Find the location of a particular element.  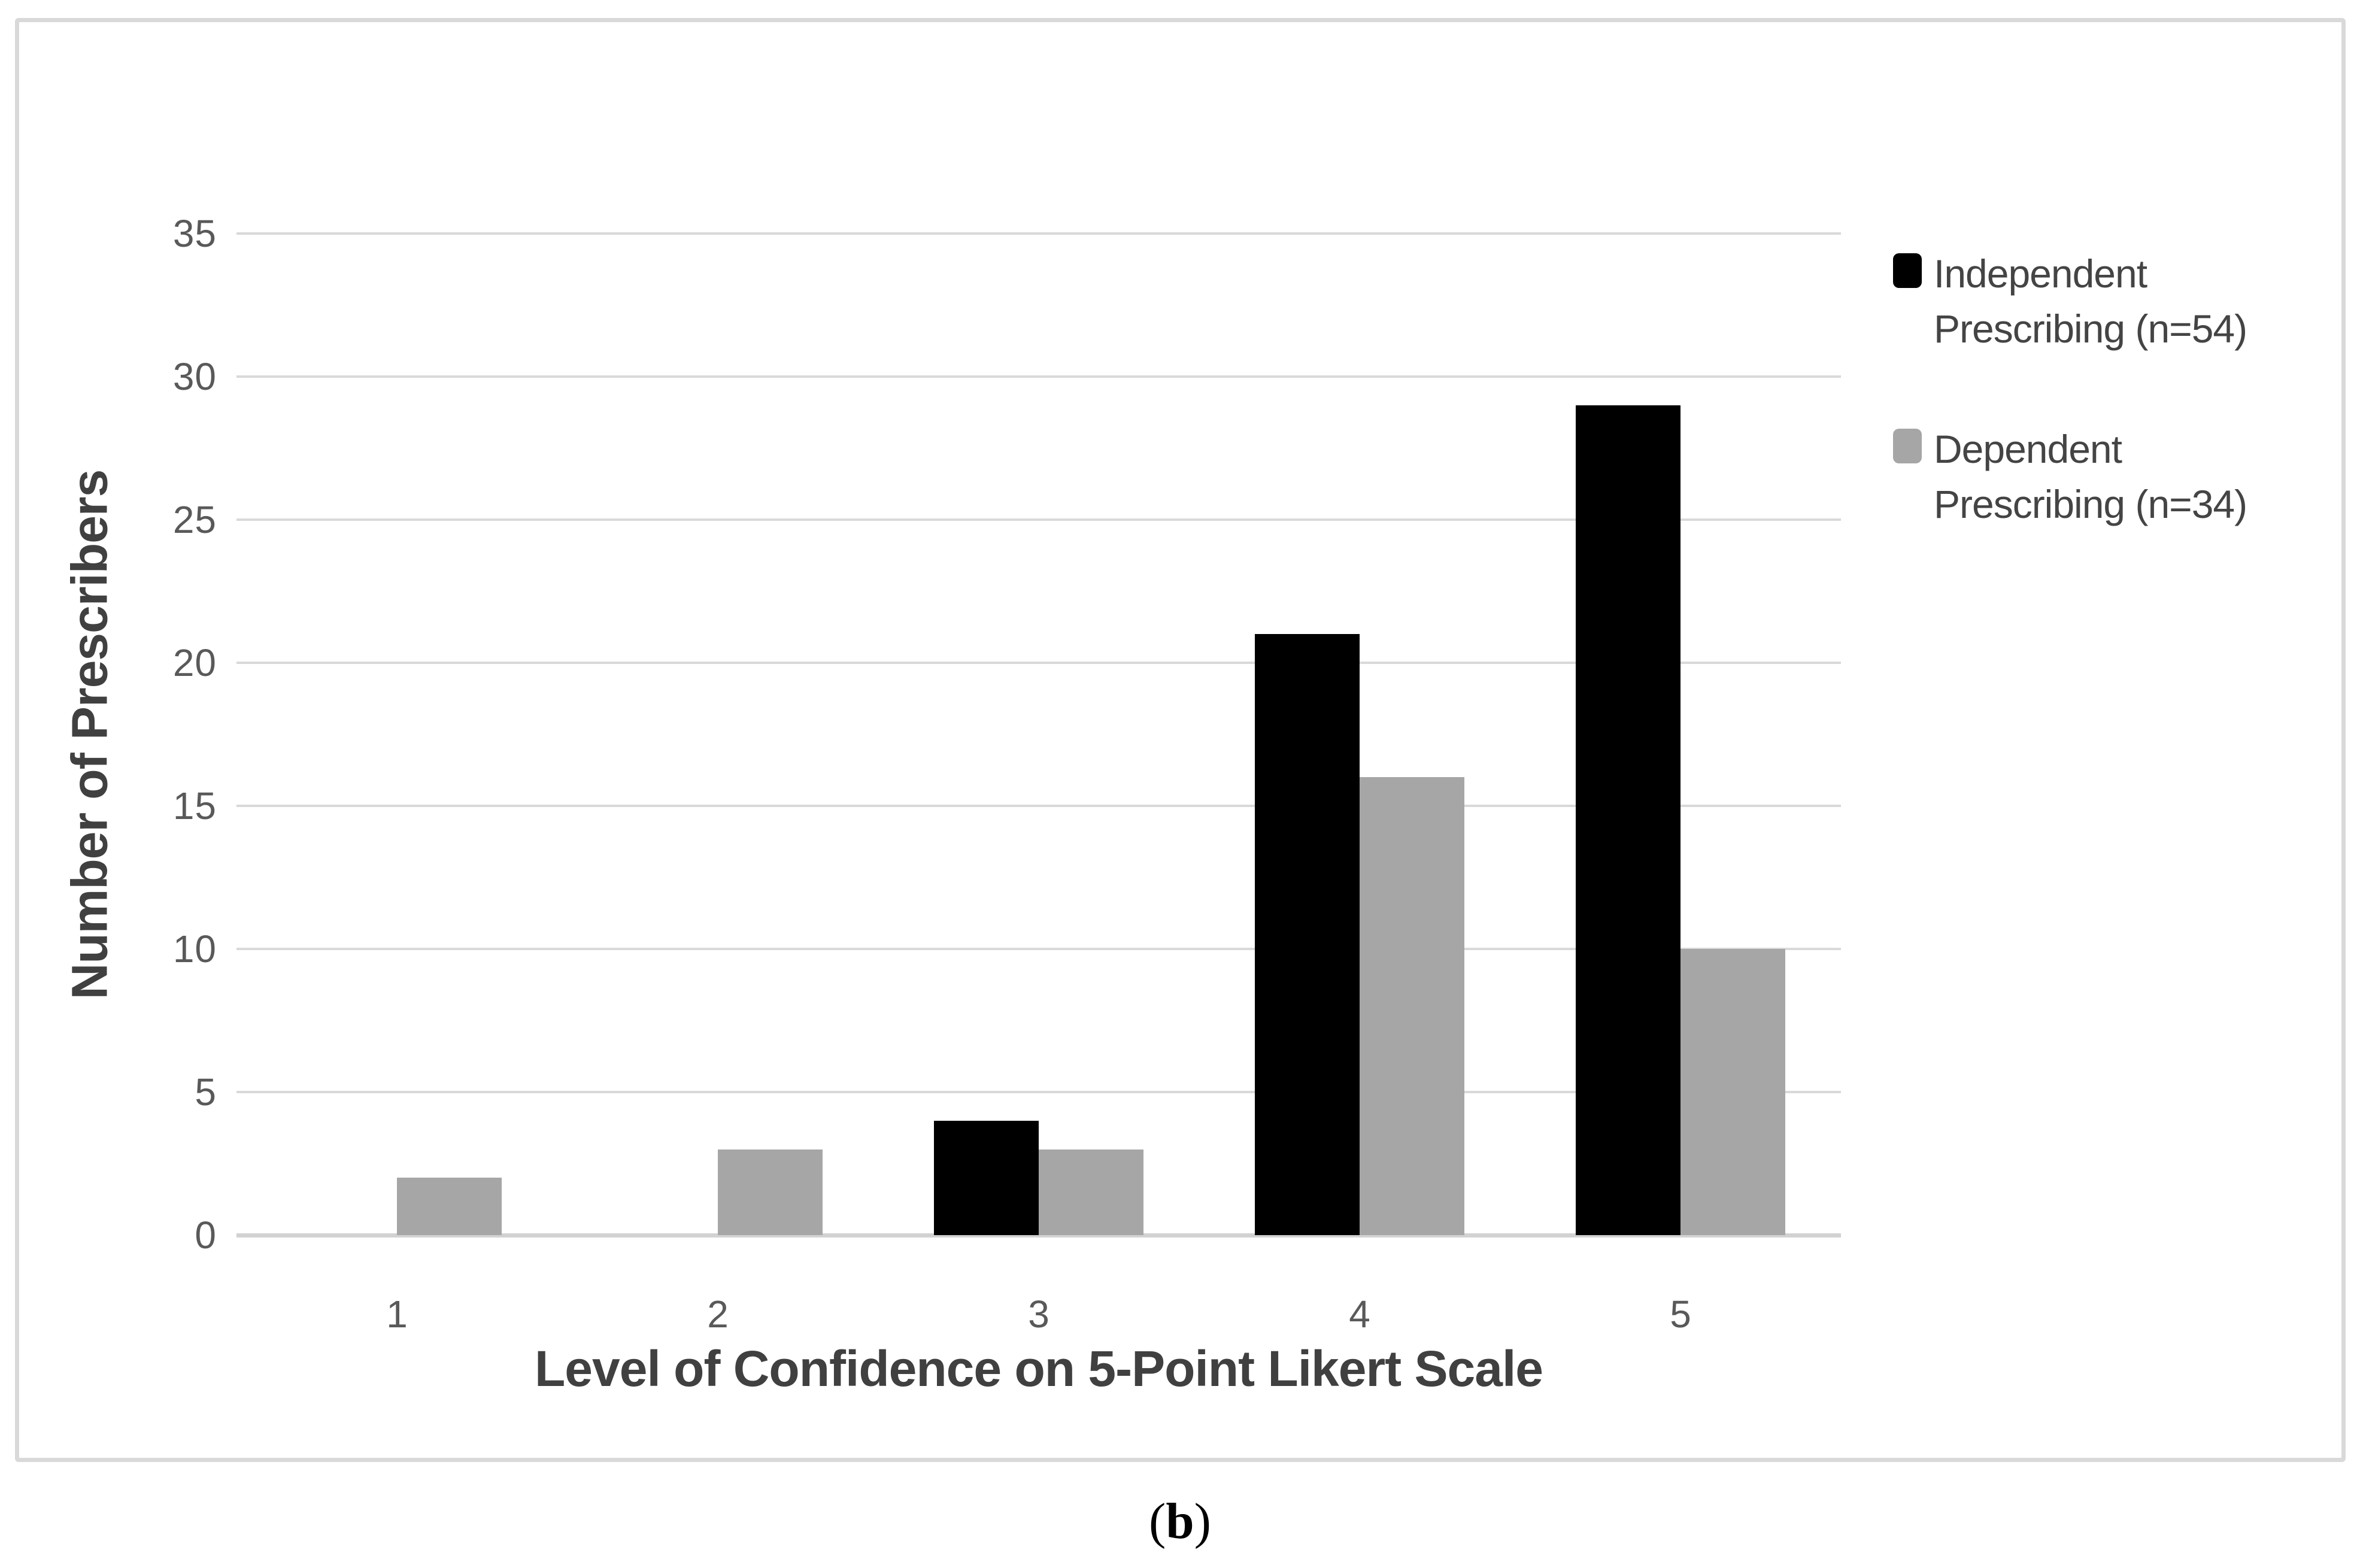

category-label-5: 5 is located at coordinates (1680, 1314).